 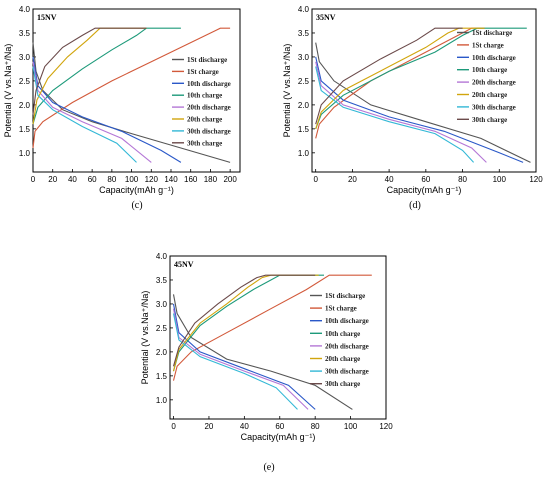 I want to click on panel-caption: (c), so click(x=136, y=205).